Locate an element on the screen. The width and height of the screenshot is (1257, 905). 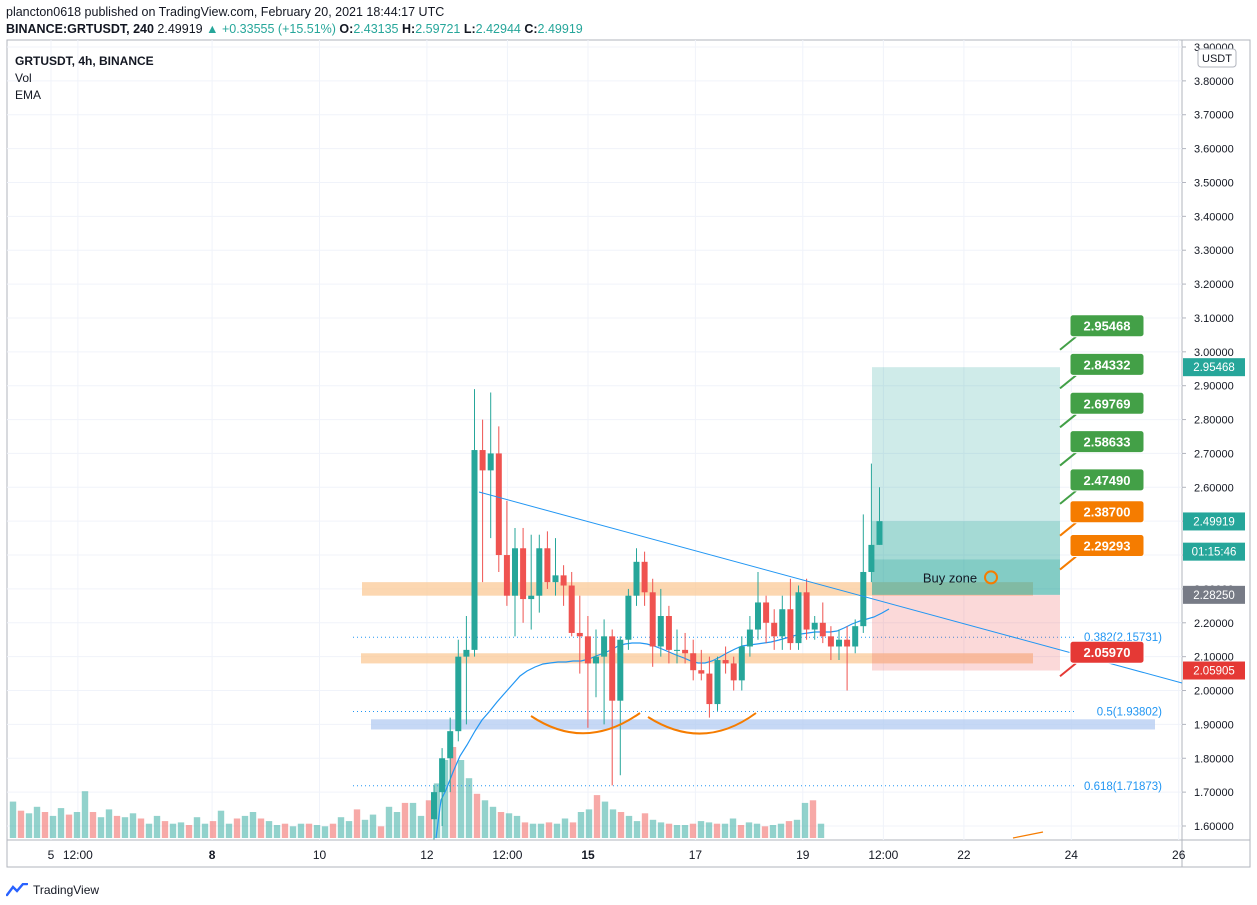
price-tick-label: 3.60000 is located at coordinates (1214, 150).